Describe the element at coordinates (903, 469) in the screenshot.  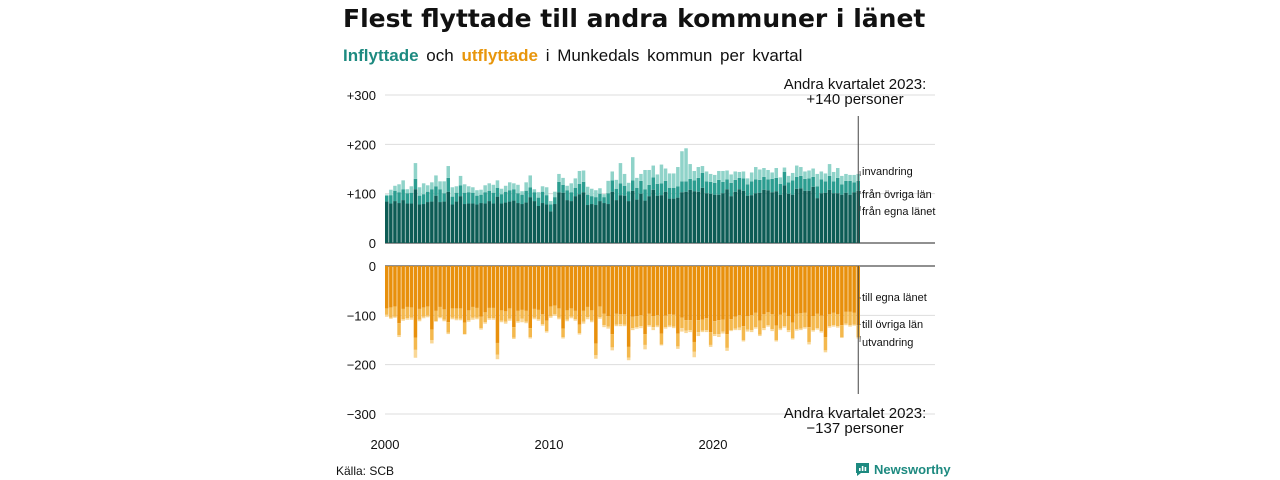
I see `brand-logo: Newsworthy` at that location.